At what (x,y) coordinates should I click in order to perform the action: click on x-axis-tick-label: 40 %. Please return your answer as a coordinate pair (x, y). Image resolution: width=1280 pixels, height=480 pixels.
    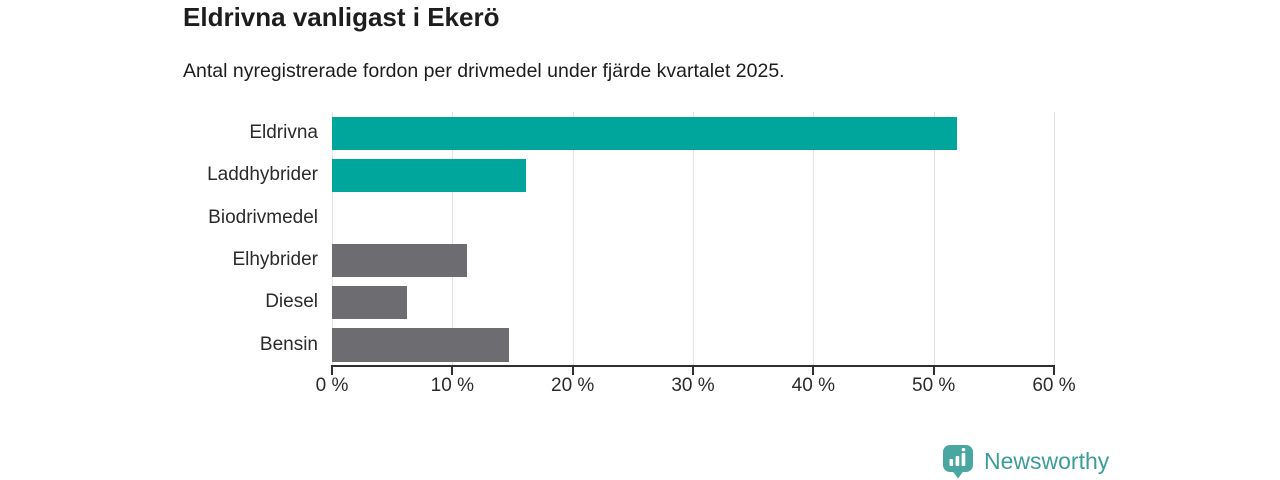
    Looking at the image, I should click on (813, 385).